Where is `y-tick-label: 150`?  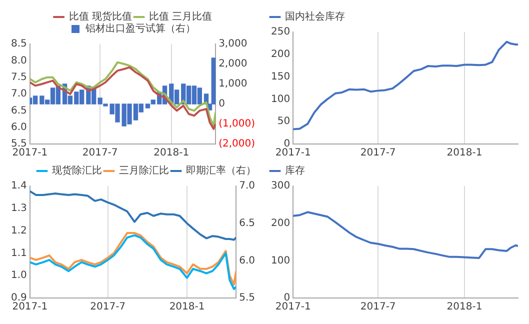
y-tick-label: 150 is located at coordinates (280, 76).